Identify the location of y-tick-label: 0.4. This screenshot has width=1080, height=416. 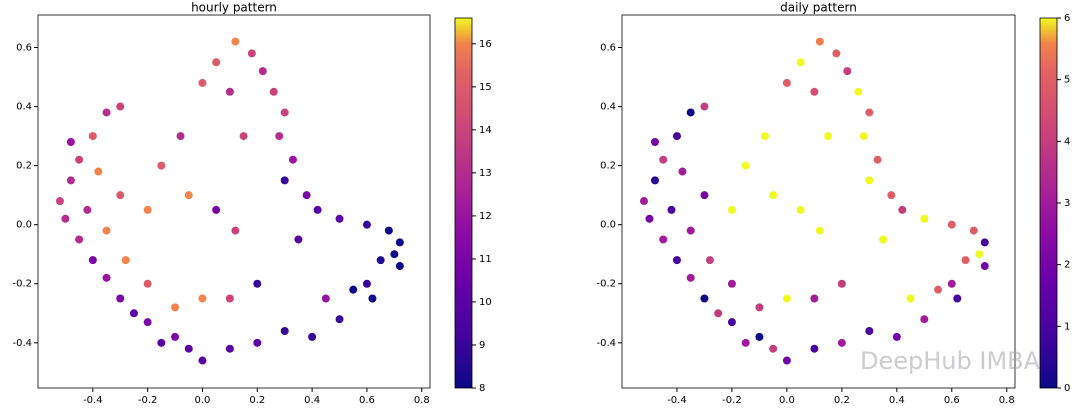
(24, 107).